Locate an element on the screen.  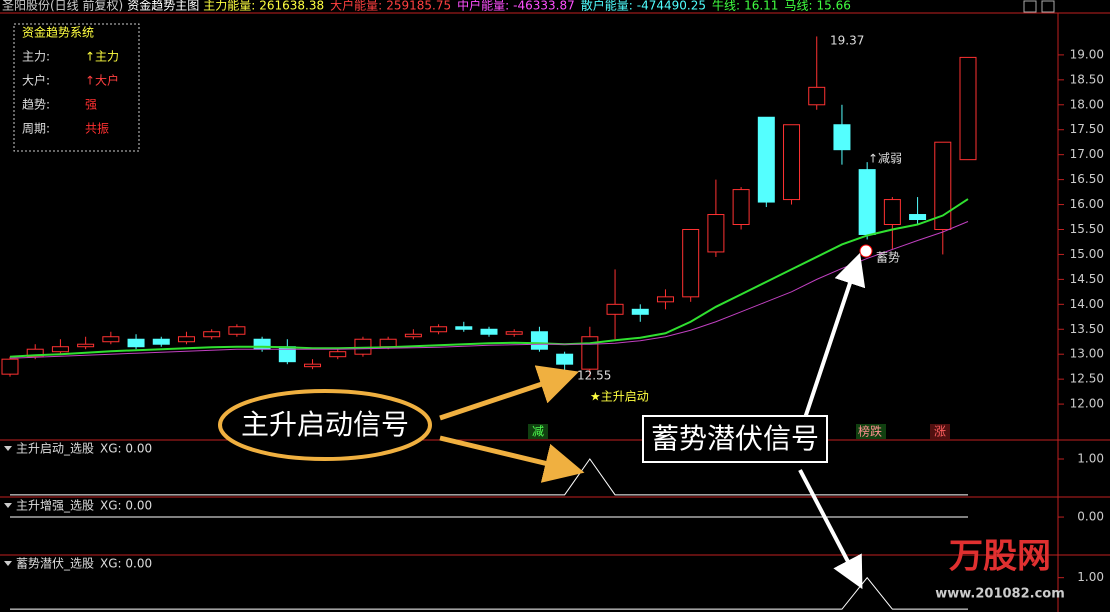
panel-label: 主力: is located at coordinates (36, 57).